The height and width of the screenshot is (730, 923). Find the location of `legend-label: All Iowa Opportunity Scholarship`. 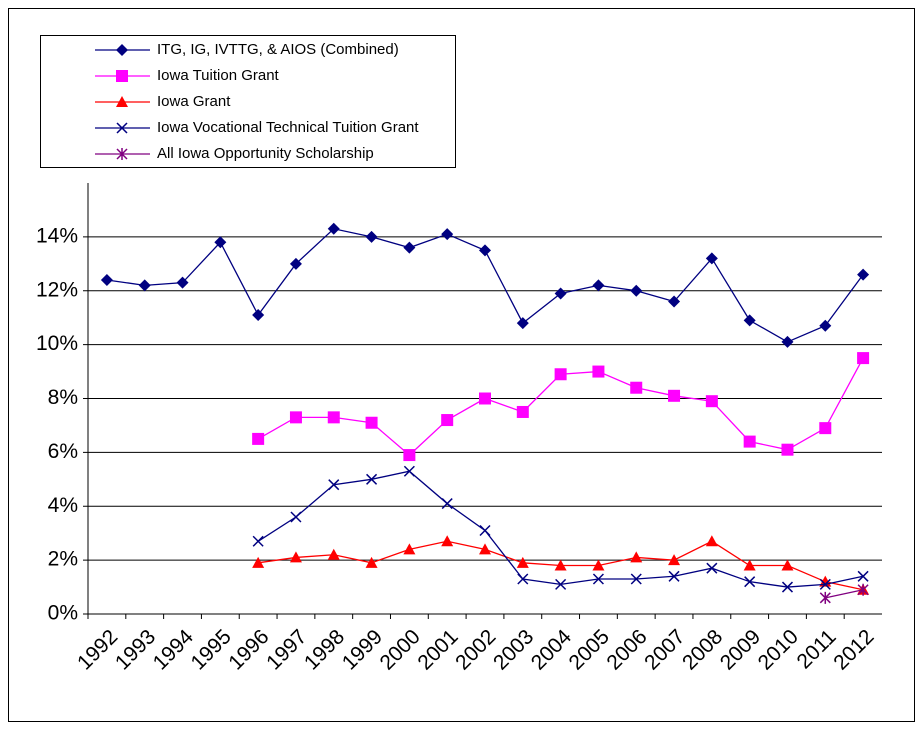

legend-label: All Iowa Opportunity Scholarship is located at coordinates (265, 153).